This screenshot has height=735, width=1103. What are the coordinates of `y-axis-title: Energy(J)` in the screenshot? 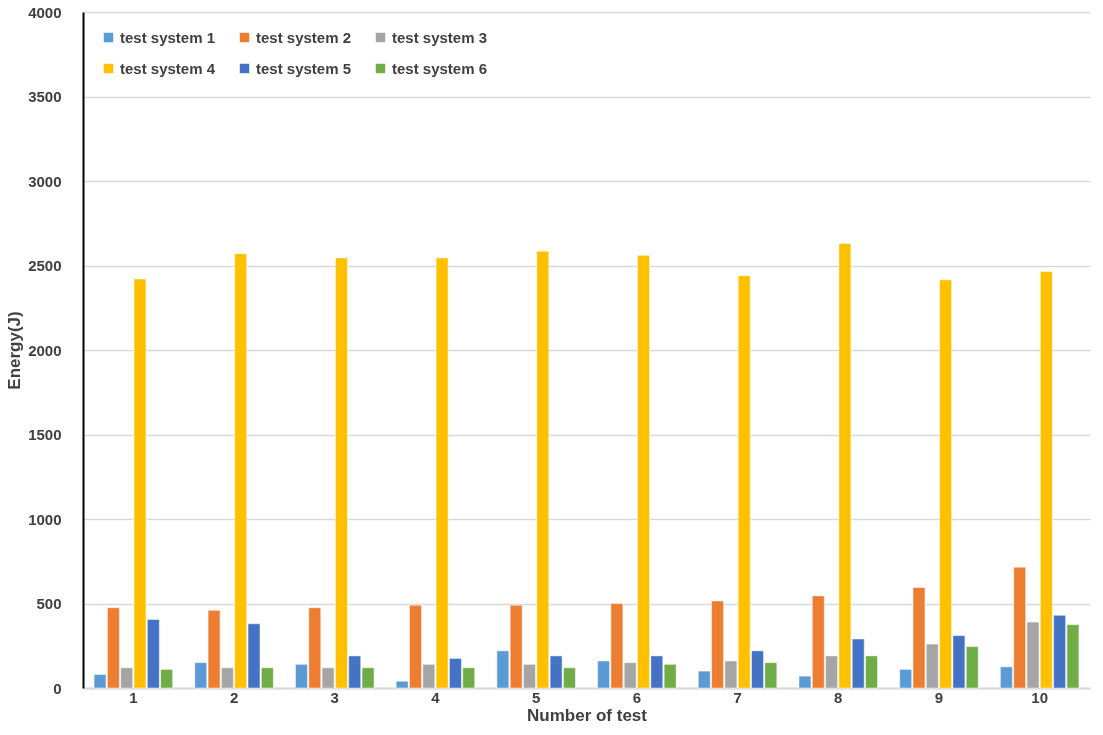 It's located at (15, 350).